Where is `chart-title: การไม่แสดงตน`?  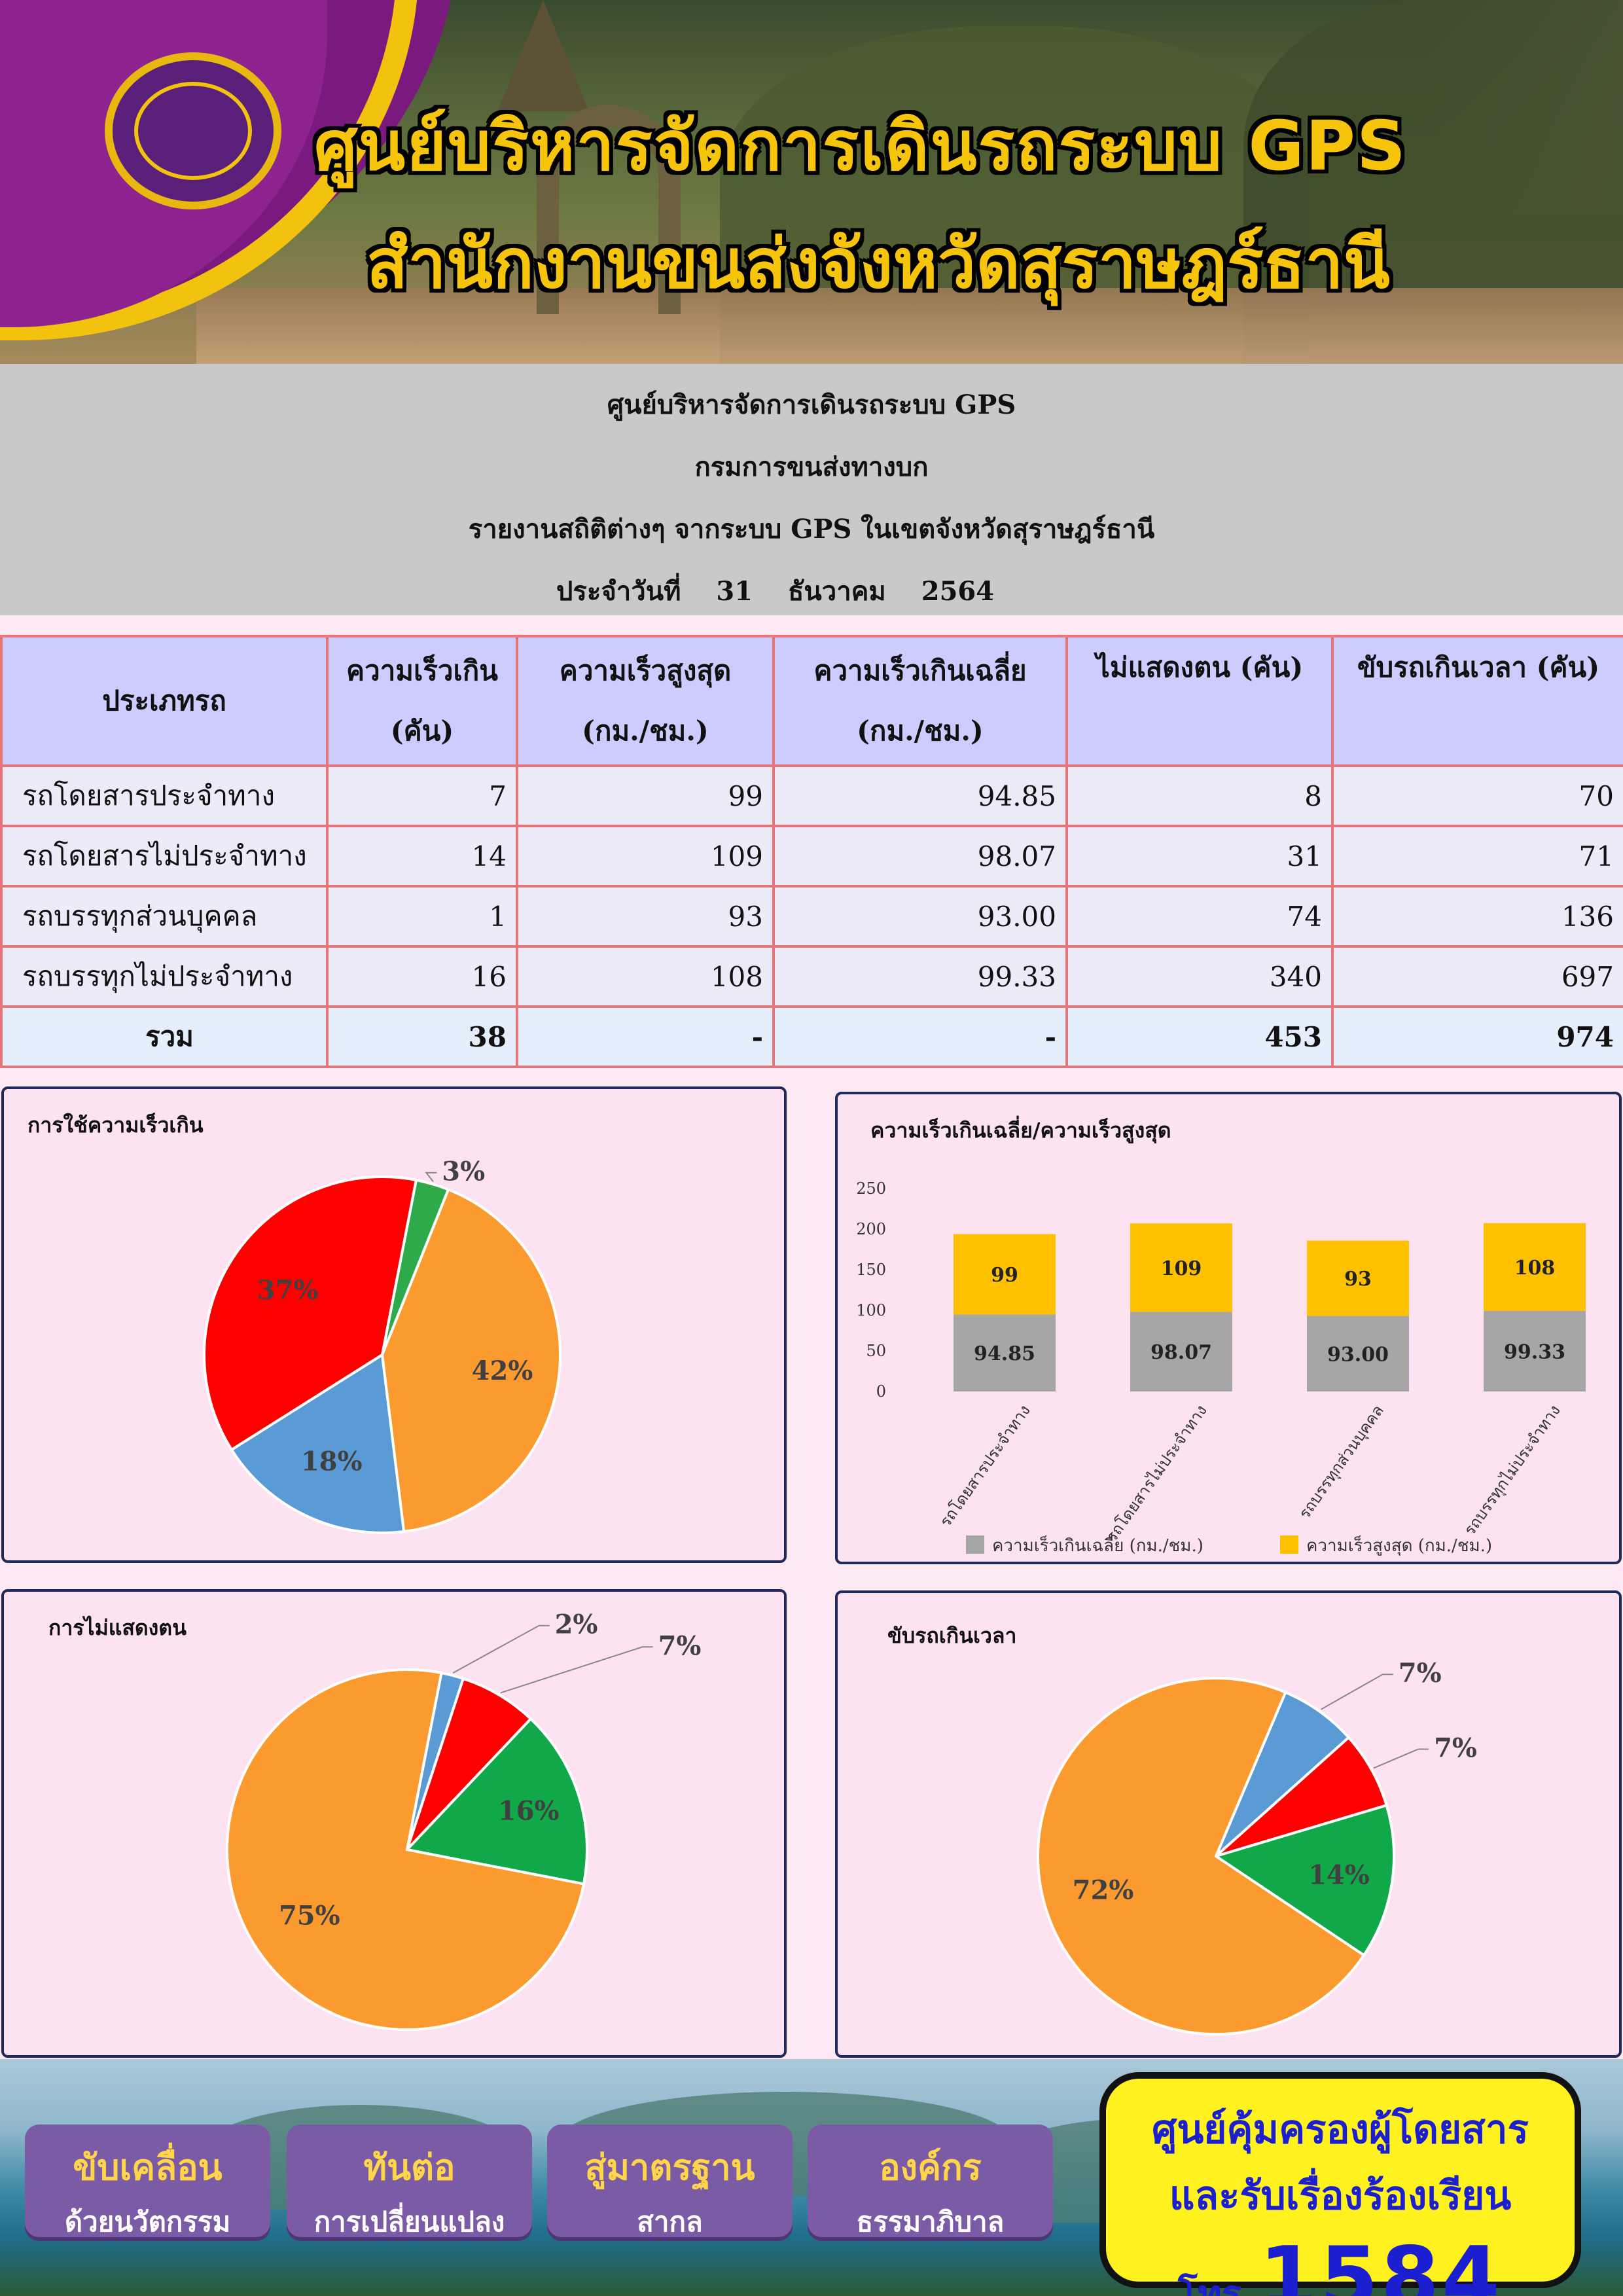 chart-title: การไม่แสดงตน is located at coordinates (118, 1627).